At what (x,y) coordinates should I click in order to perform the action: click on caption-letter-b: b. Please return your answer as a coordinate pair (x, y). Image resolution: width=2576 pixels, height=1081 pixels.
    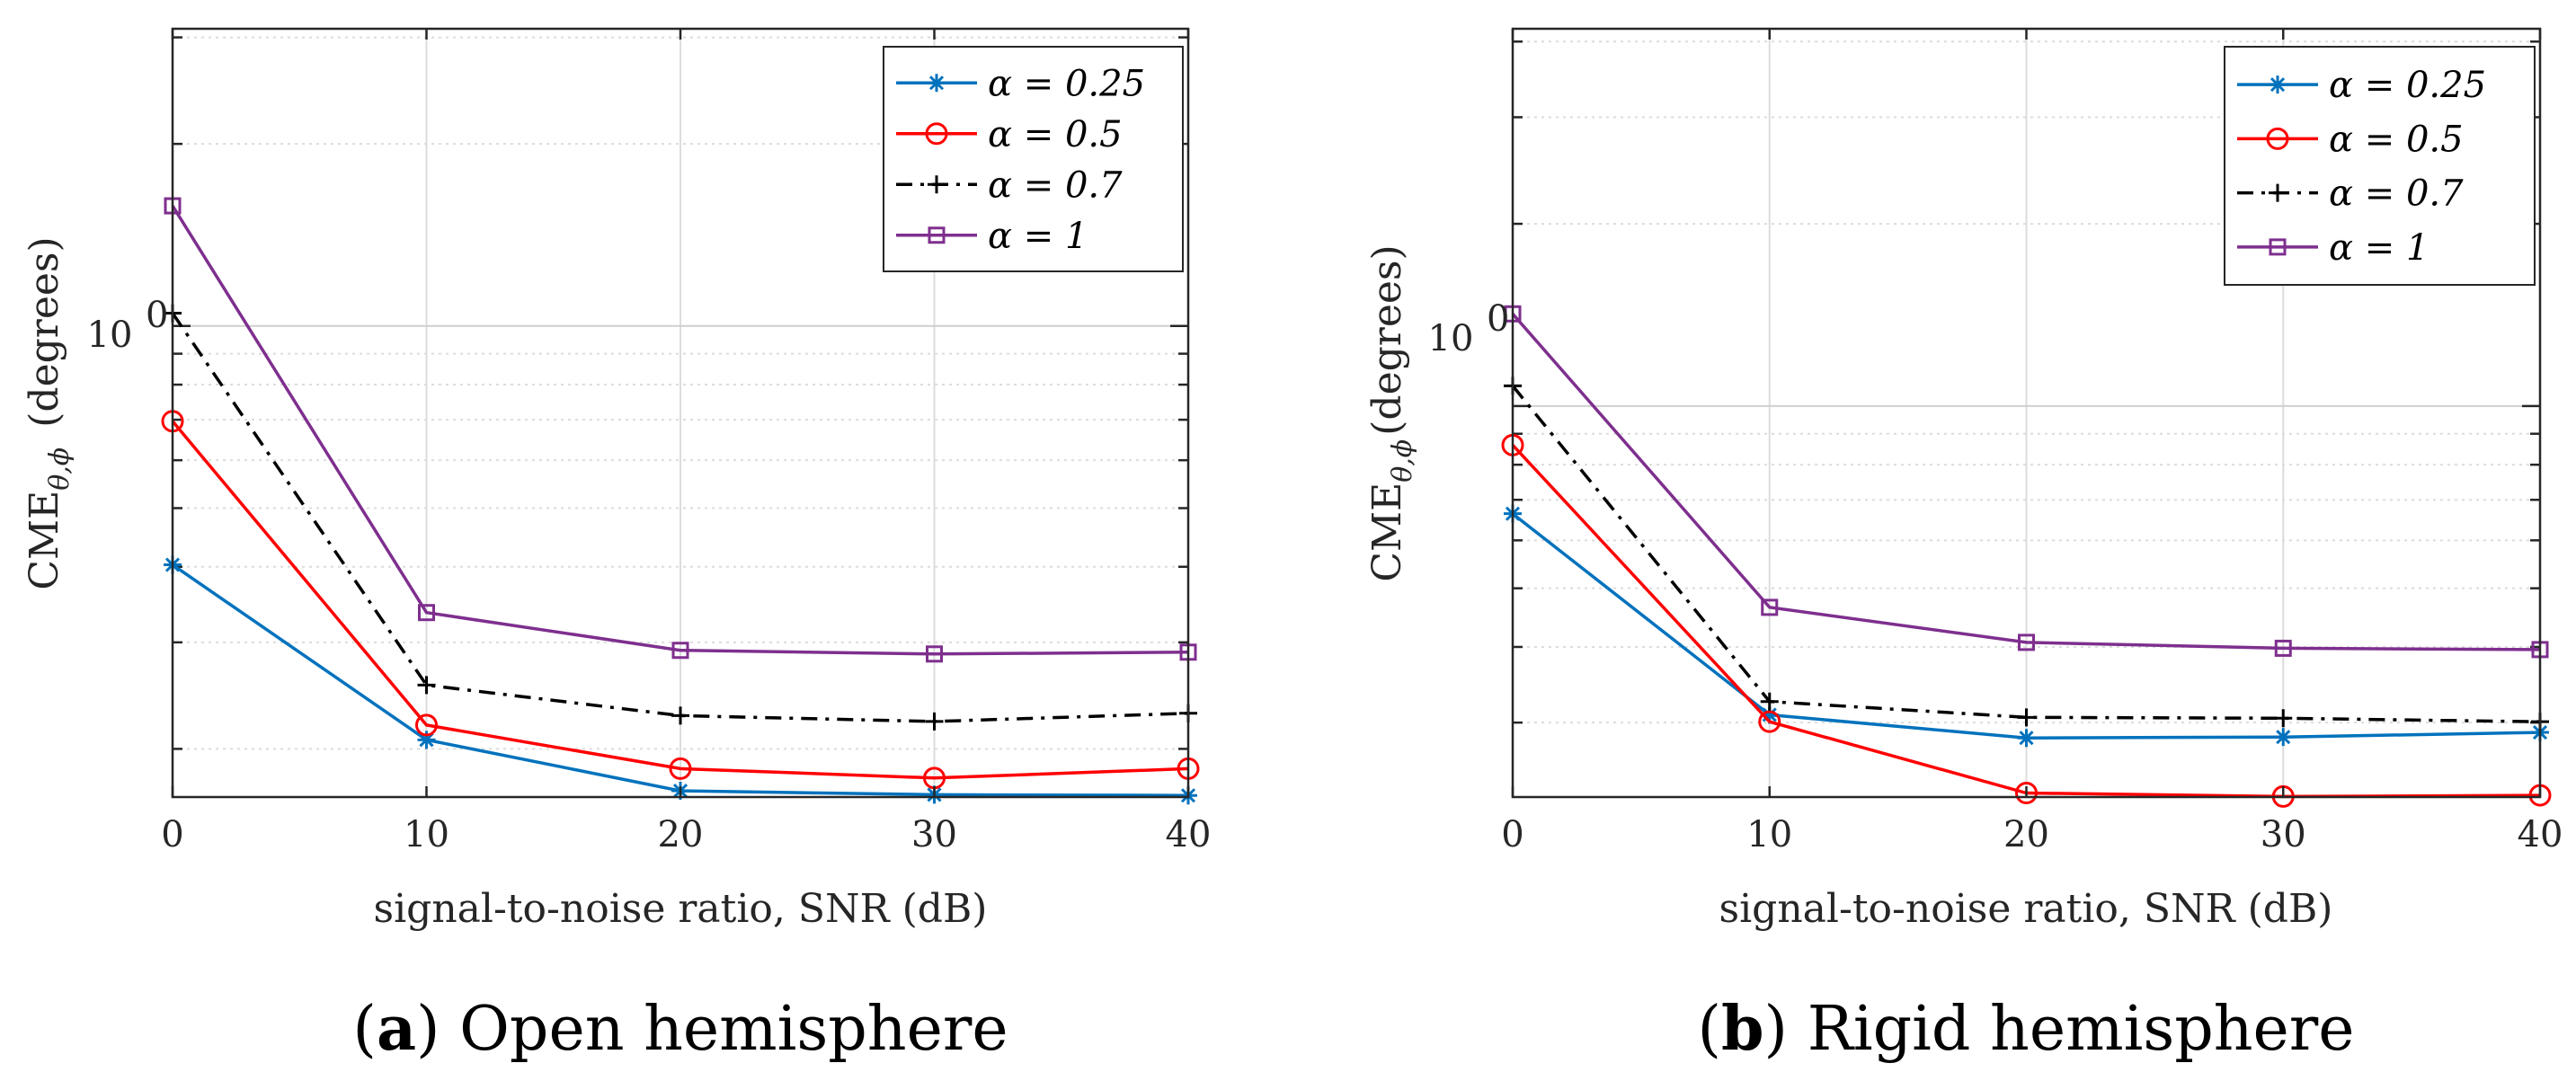
    Looking at the image, I should click on (1742, 1029).